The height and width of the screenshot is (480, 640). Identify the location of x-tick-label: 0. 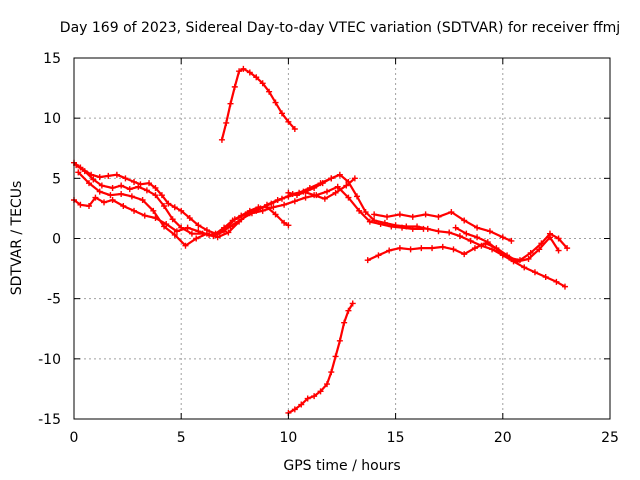
(74, 438).